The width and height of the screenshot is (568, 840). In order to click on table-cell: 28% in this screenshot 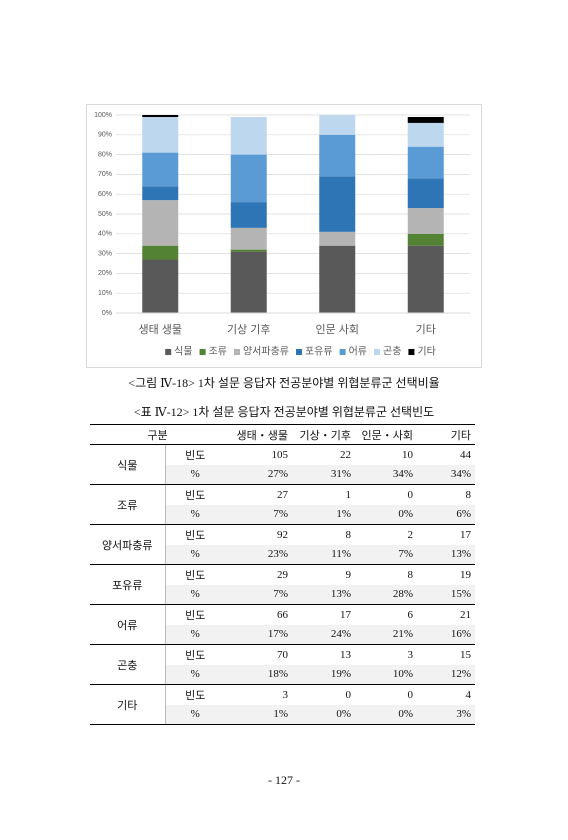, I will do `click(386, 594)`.